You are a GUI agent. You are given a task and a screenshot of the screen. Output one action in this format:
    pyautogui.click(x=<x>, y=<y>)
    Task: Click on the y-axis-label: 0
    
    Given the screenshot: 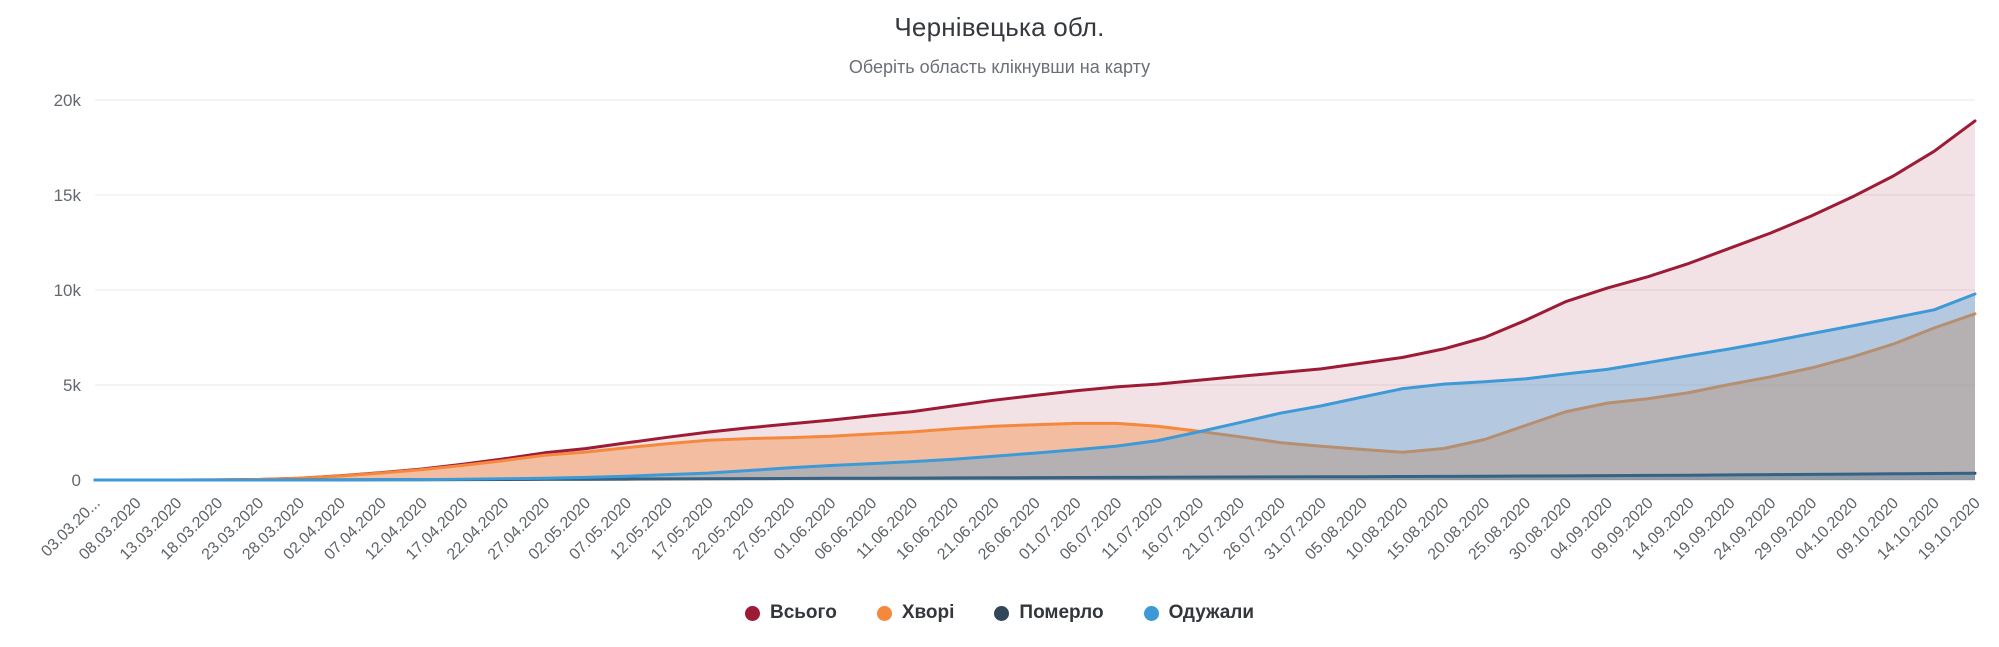 What is the action you would take?
    pyautogui.click(x=76, y=480)
    